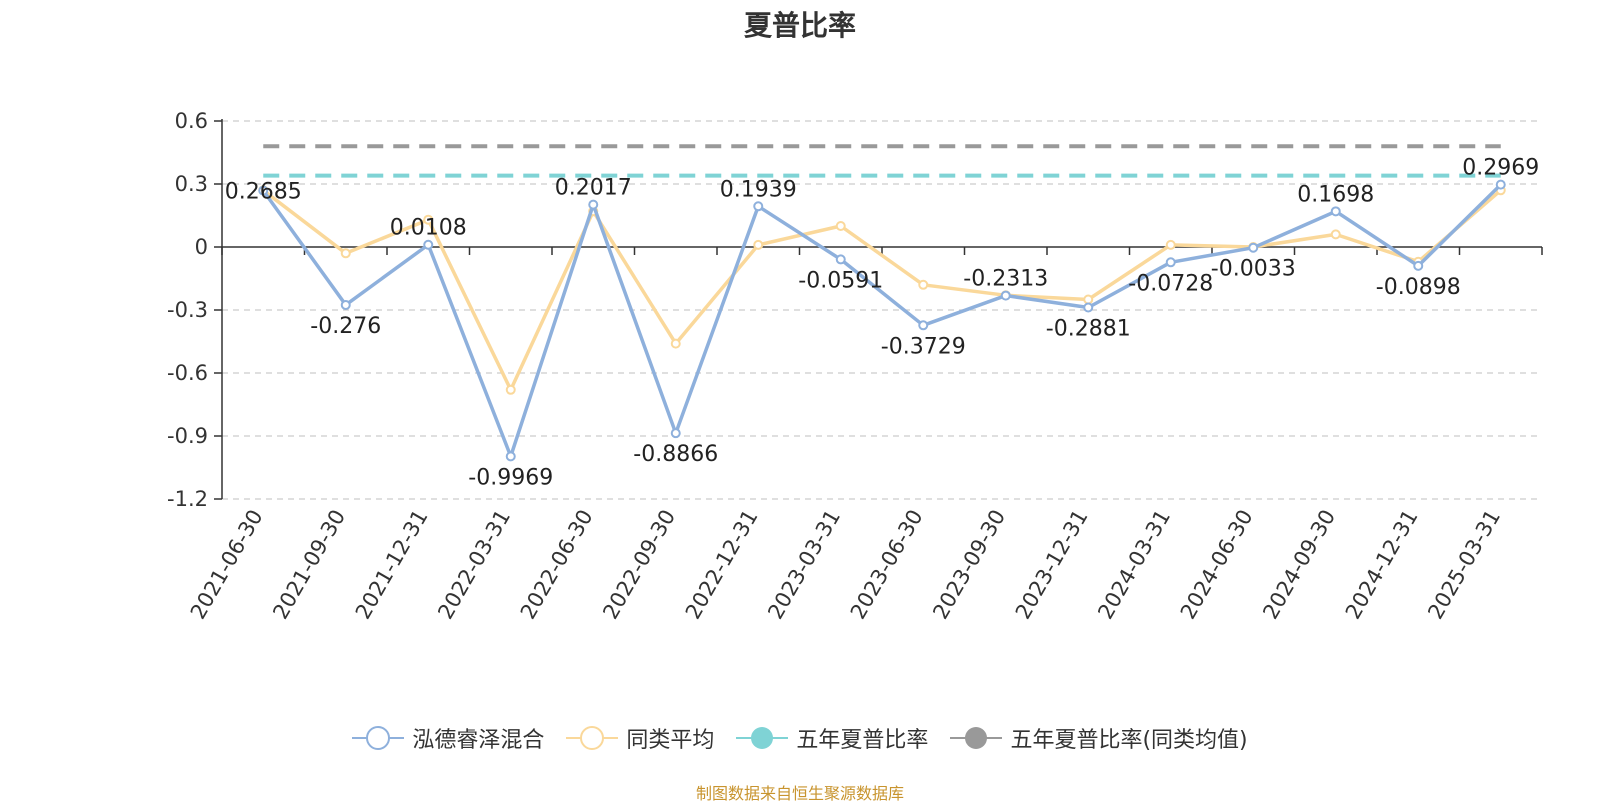 Image resolution: width=1600 pixels, height=804 pixels. I want to click on legend-label: 泓德睿泽混合, so click(478, 740).